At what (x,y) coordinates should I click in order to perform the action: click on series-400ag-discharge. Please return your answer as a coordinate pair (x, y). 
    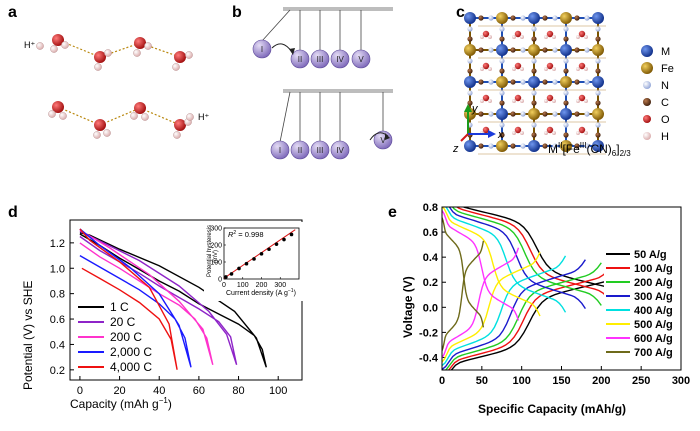
    Looking at the image, I should click on (506, 260).